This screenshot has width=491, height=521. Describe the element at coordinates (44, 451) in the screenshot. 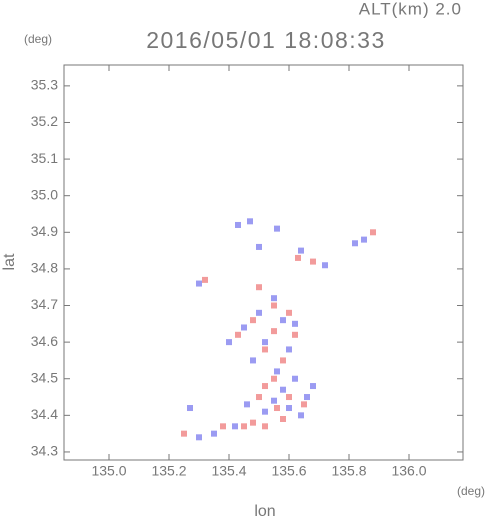

I see `y-tick-label: 34.3` at that location.